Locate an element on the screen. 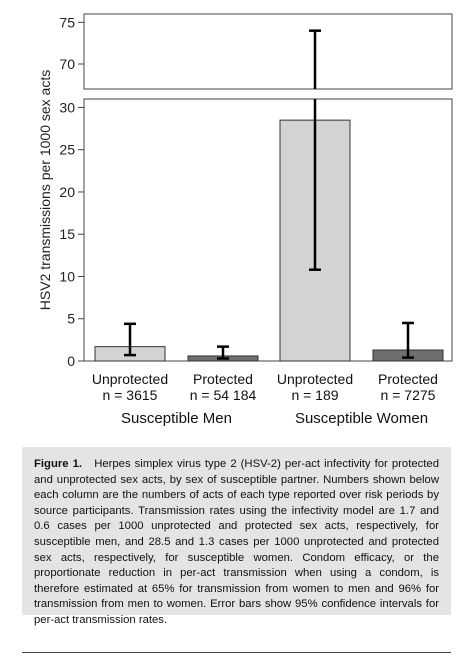 The image size is (470, 661). upper-panel-frame is located at coordinates (268, 51).